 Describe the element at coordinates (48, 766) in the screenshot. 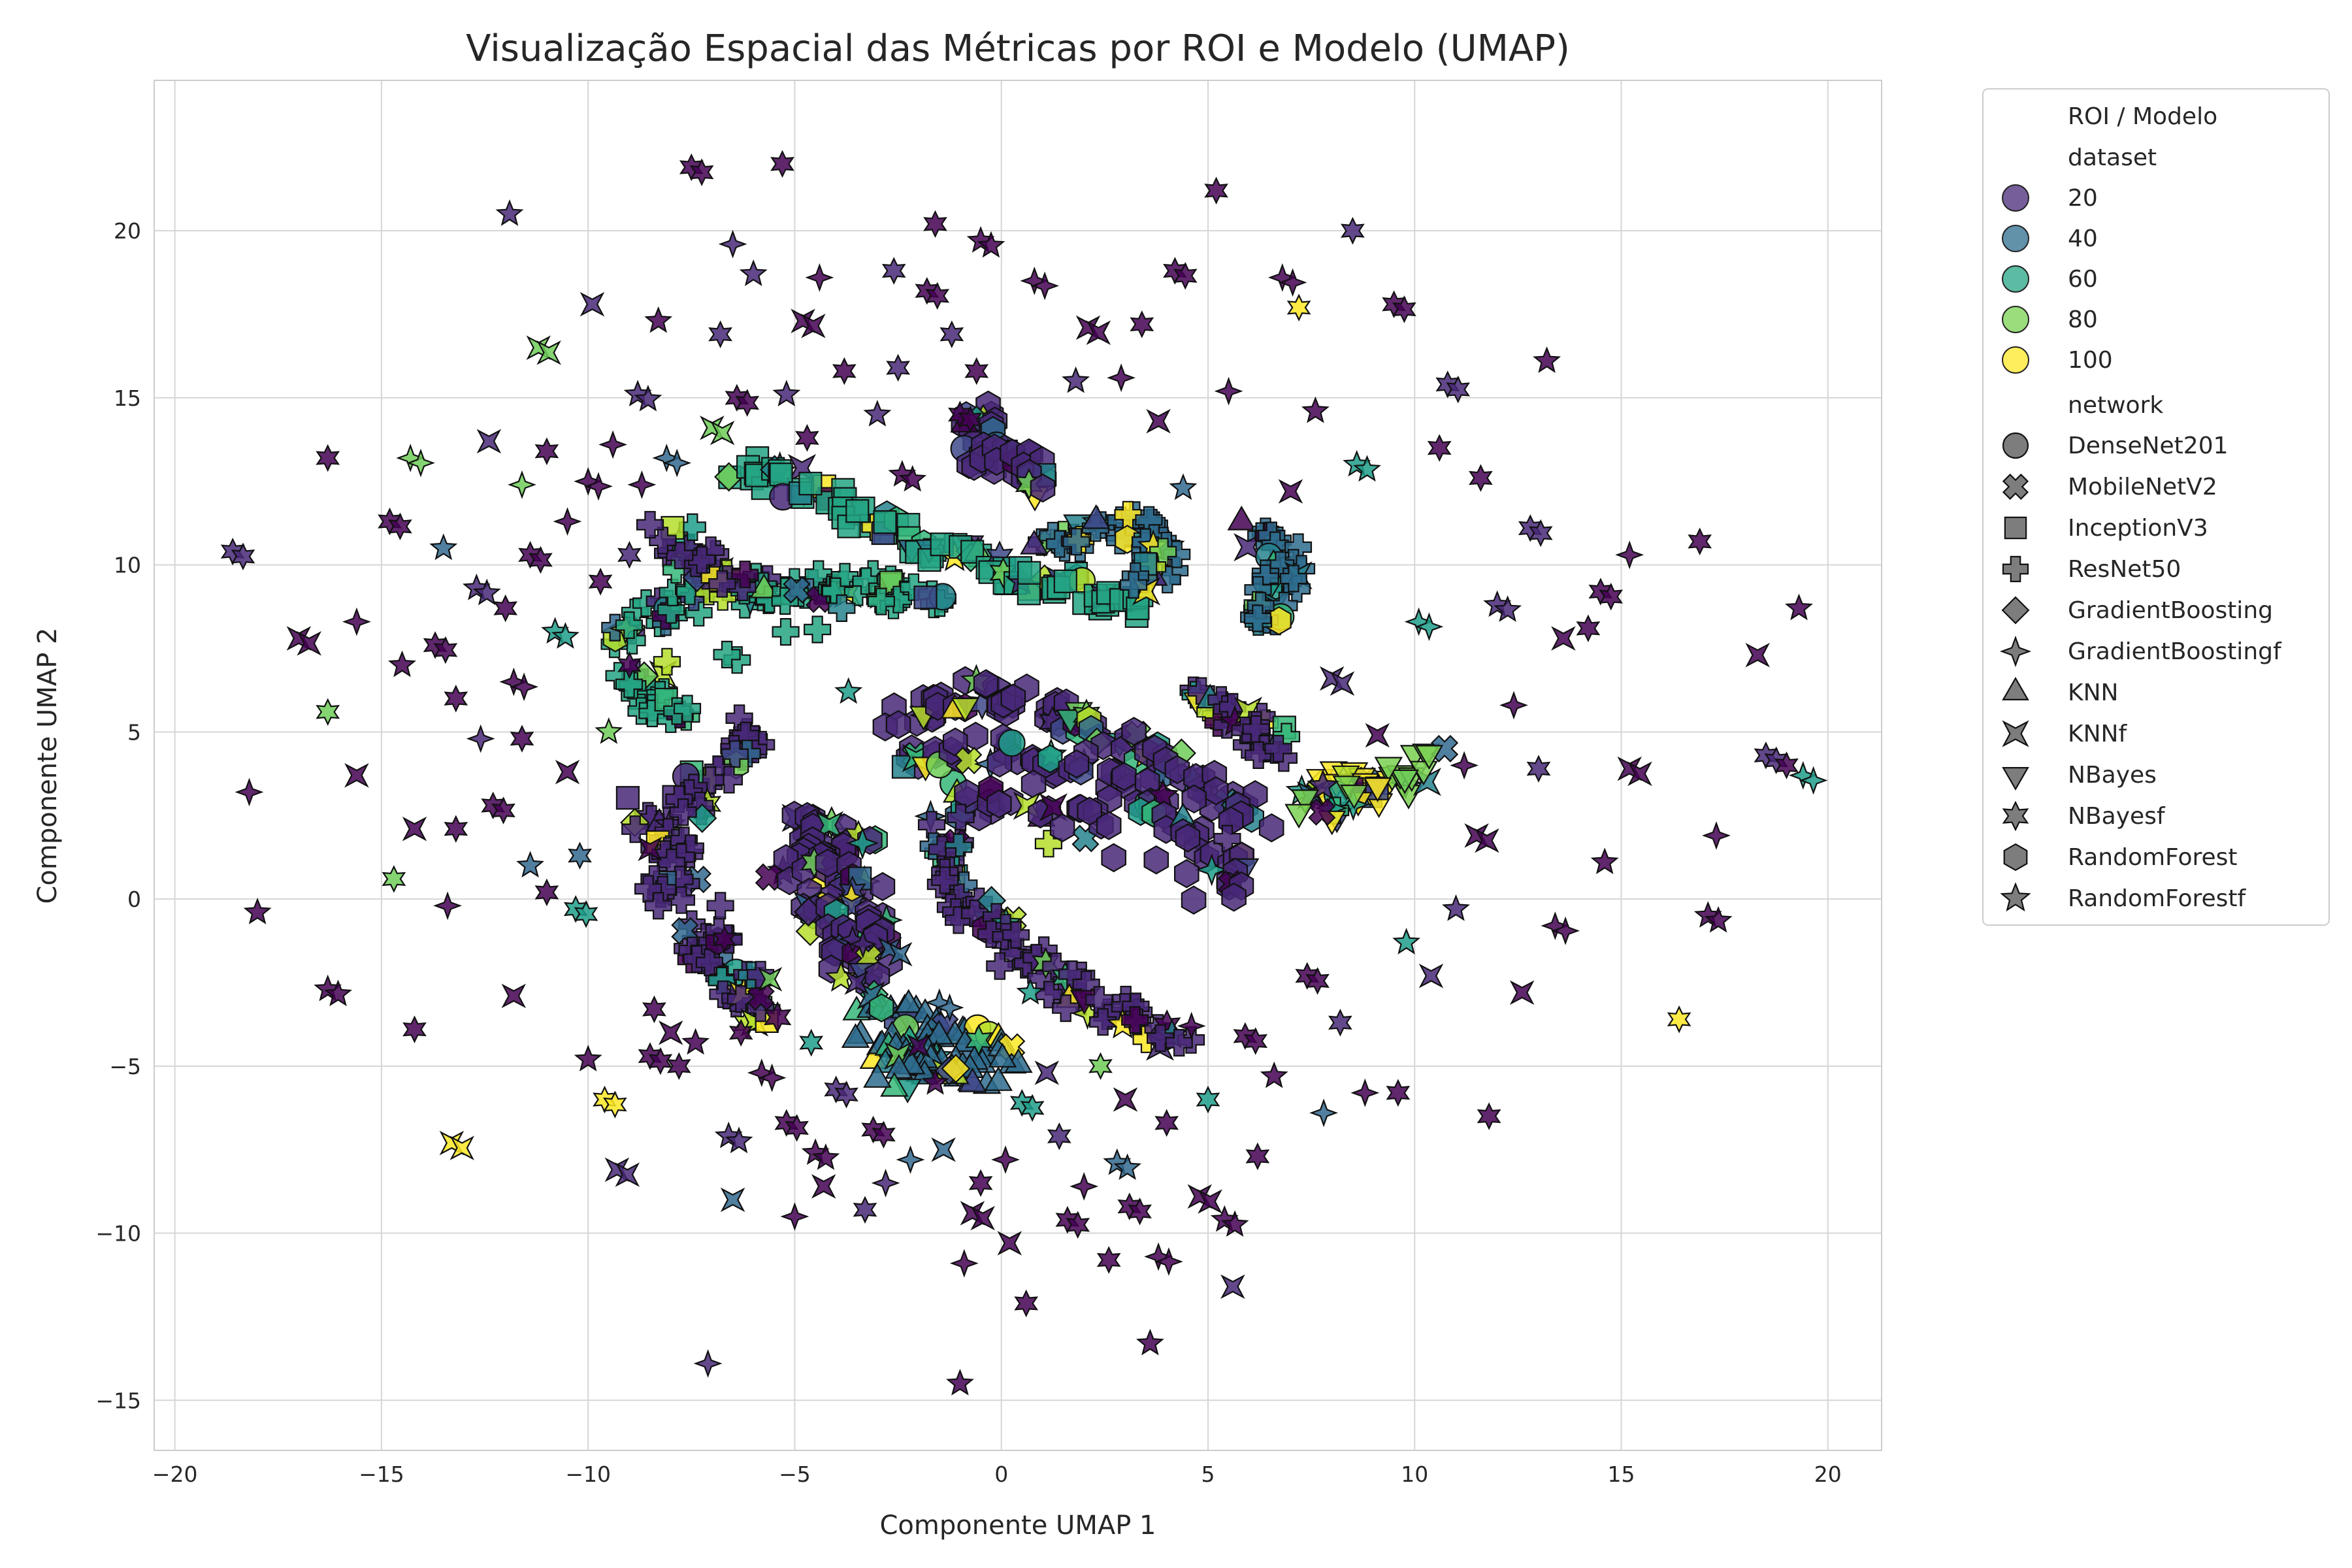

I see `y-axis-label: Componente UMAP 2` at that location.